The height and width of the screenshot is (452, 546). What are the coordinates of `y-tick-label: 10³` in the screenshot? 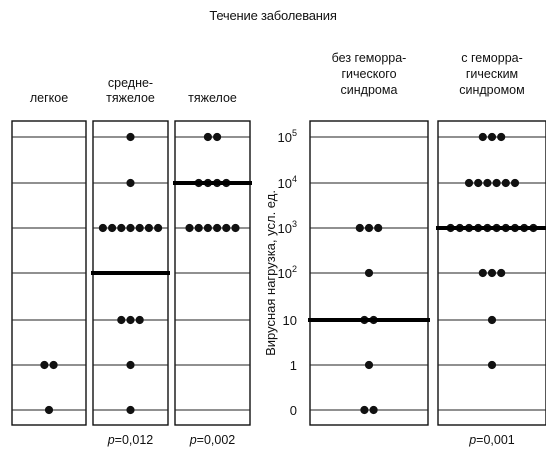 It's located at (287, 227).